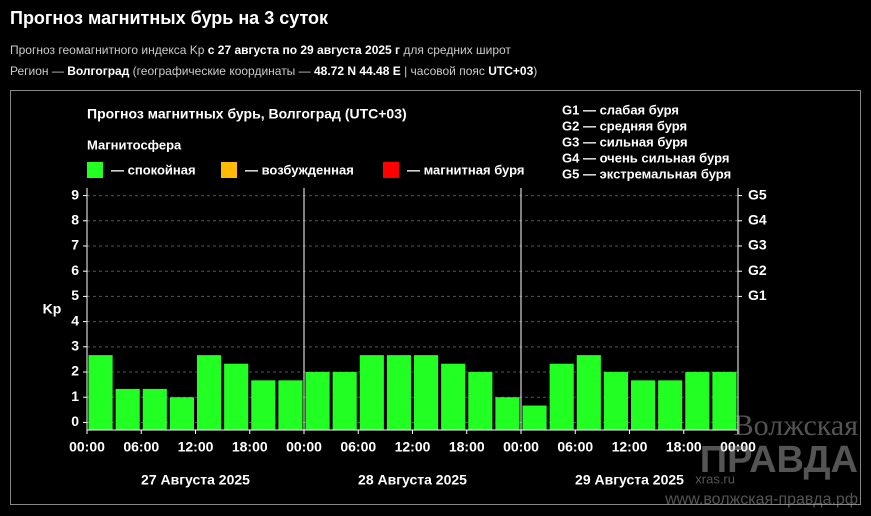 This screenshot has width=871, height=516. I want to click on day-label: 27 Августа 2025, so click(195, 480).